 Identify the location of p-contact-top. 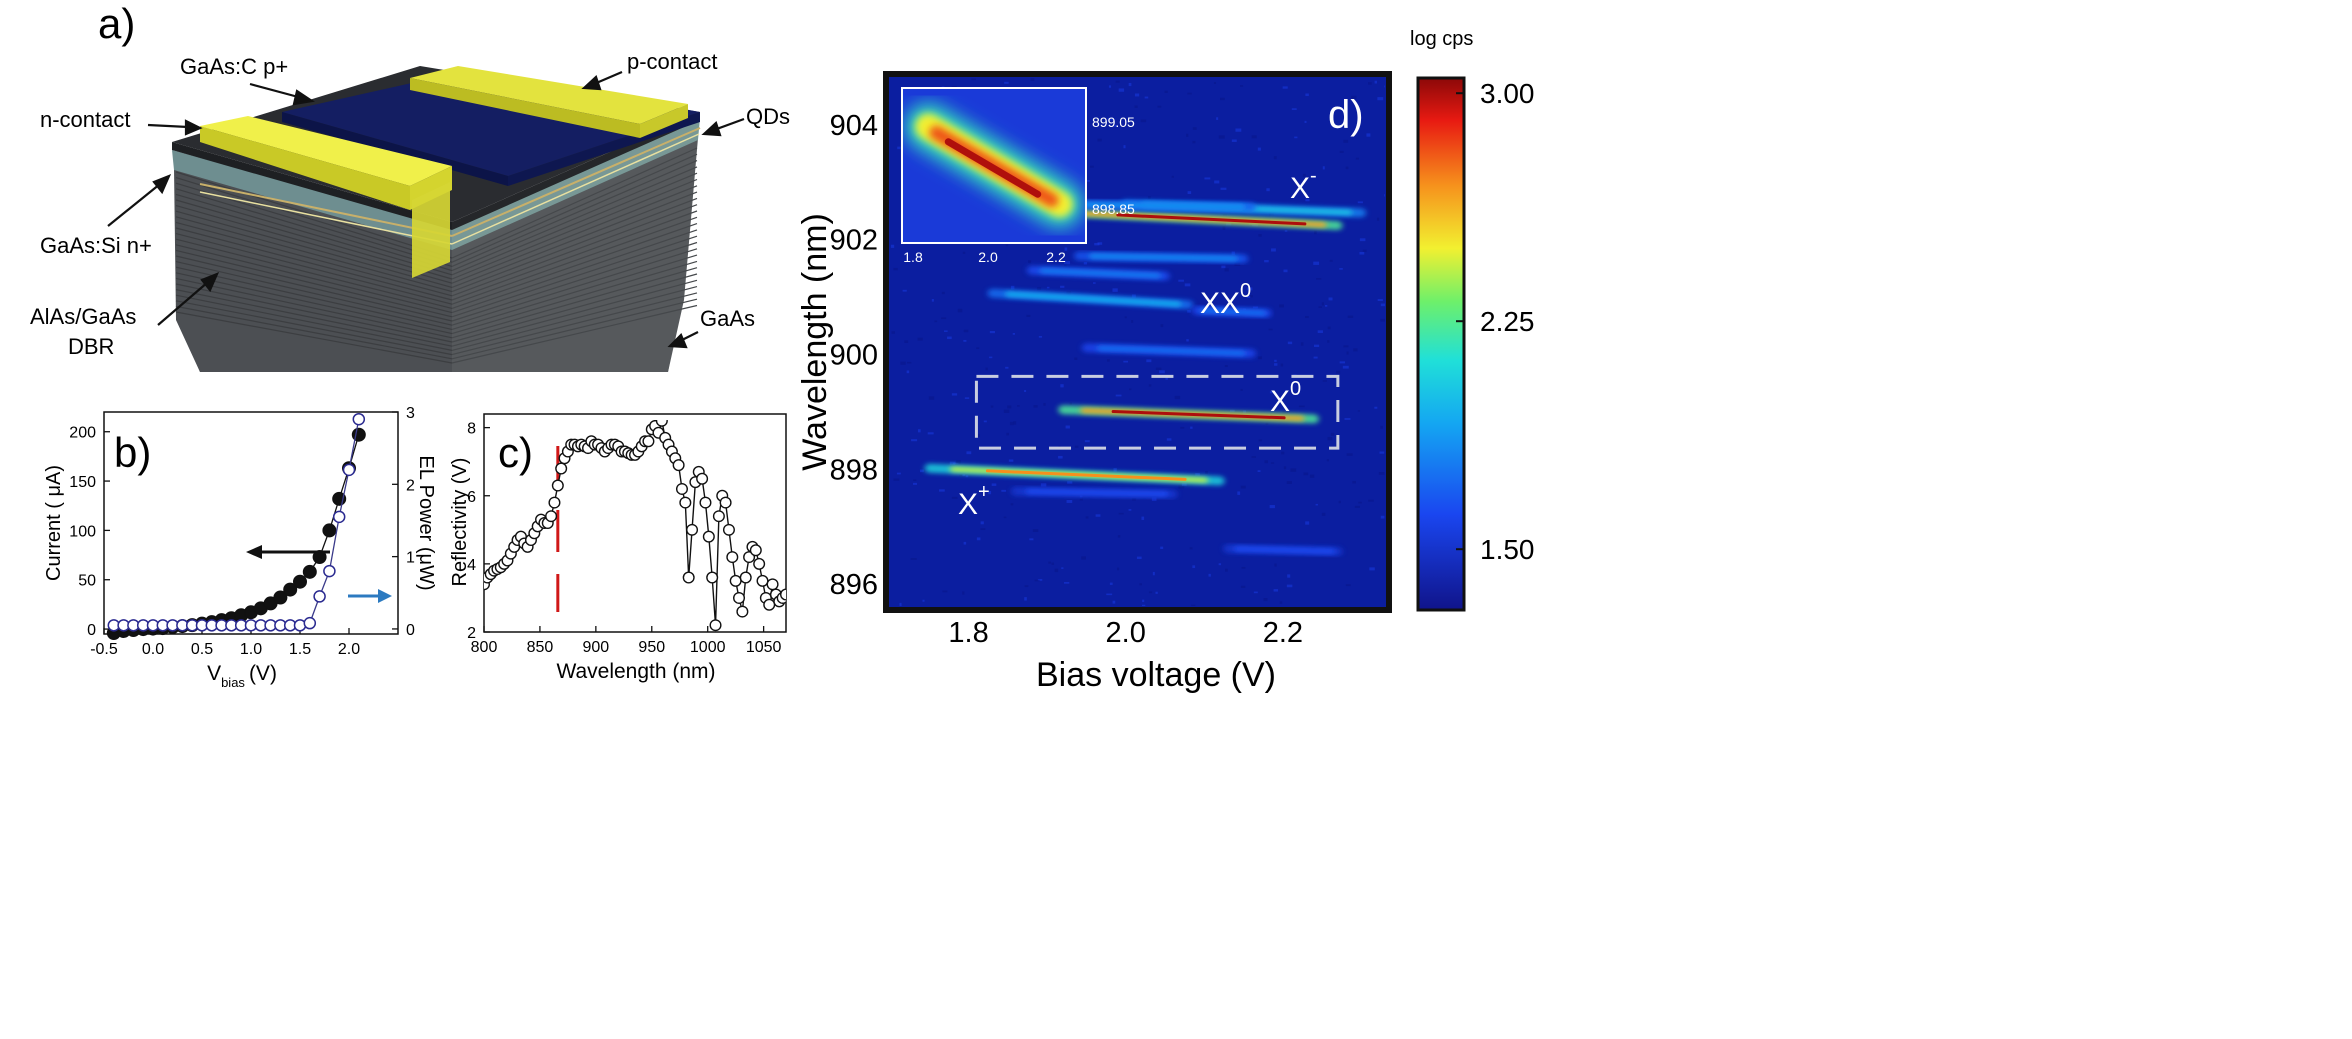
(549, 95).